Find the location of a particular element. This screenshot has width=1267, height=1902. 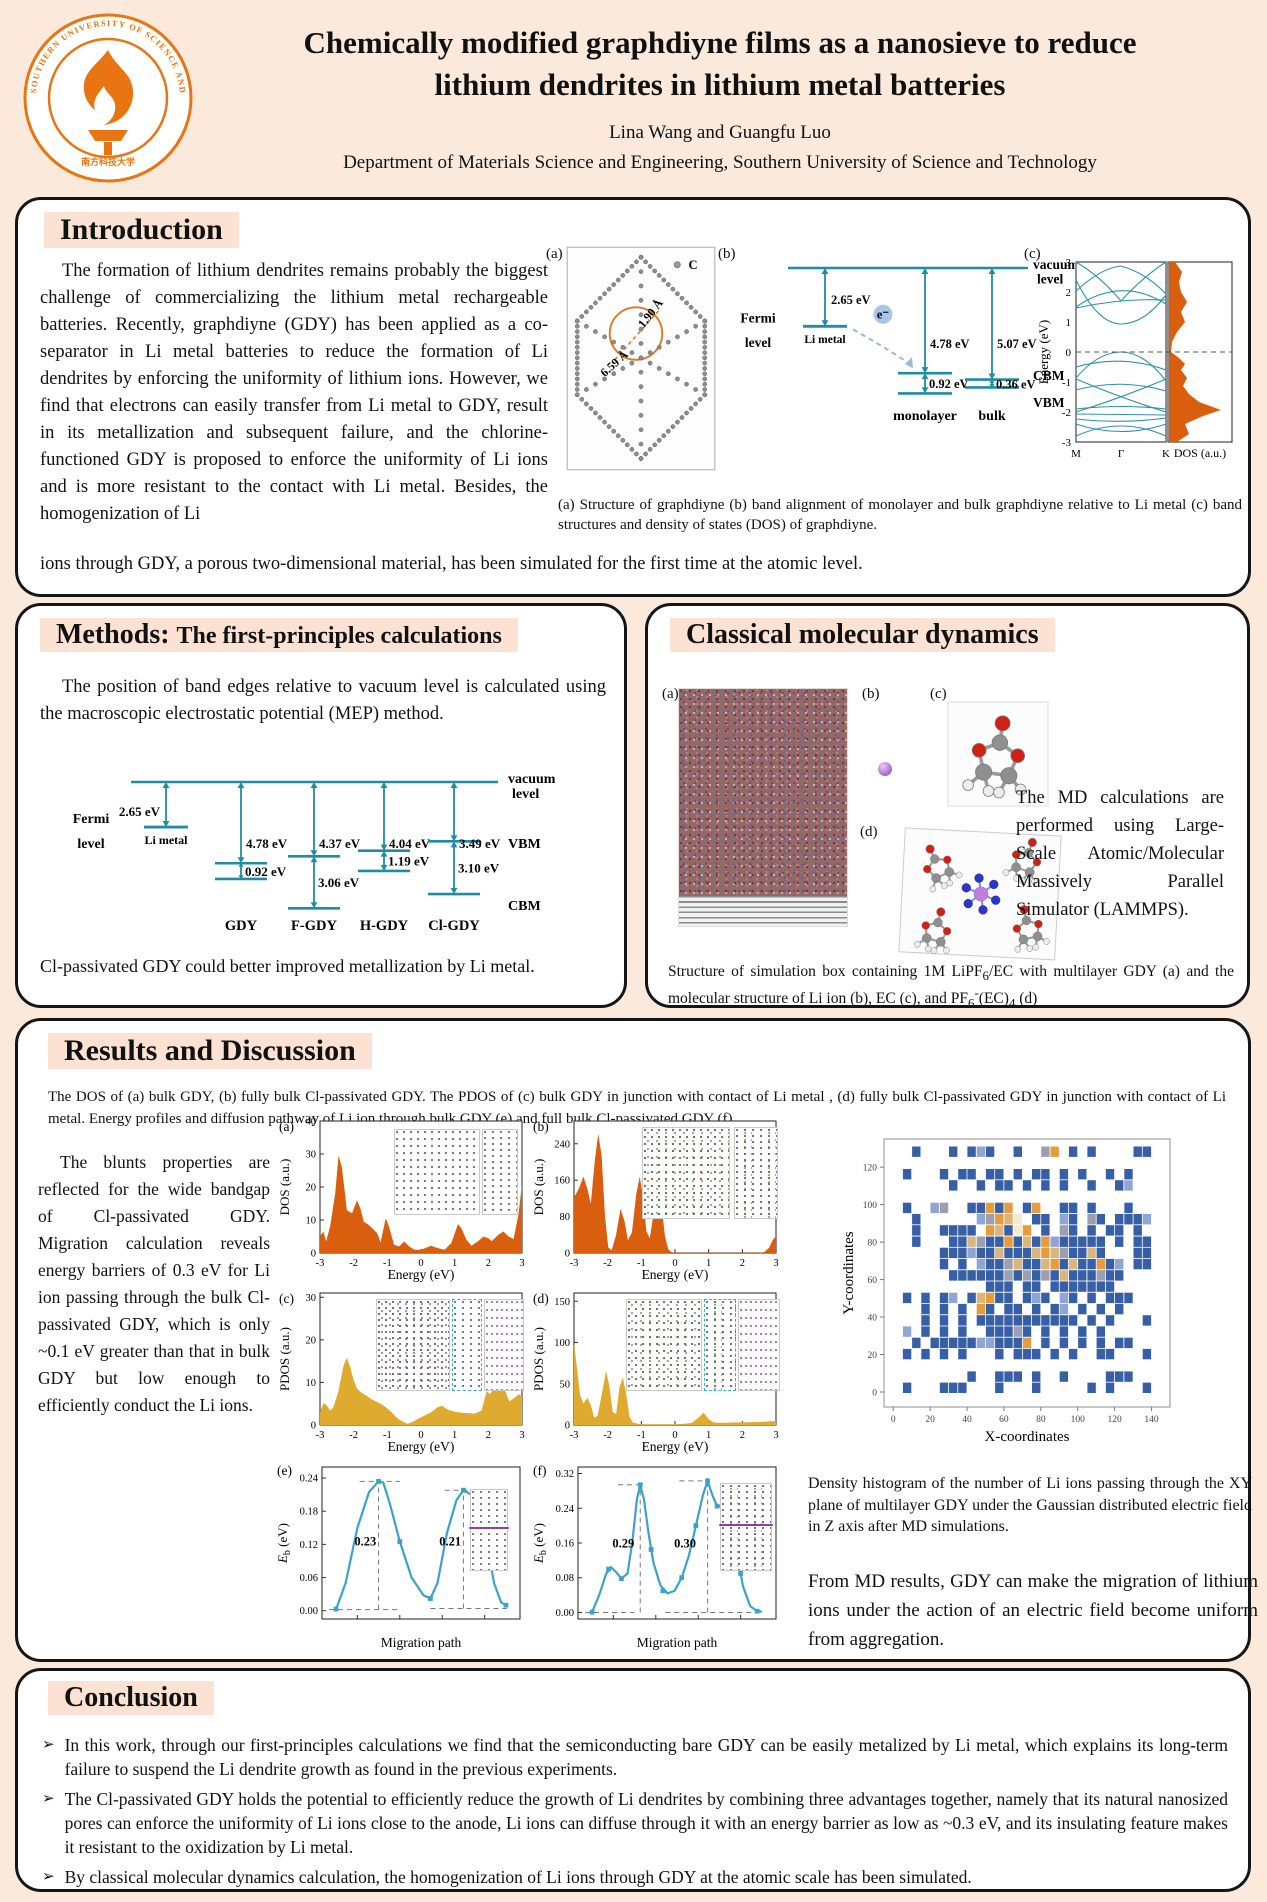

svg-text: (b) is located at coordinates (541, 1126).